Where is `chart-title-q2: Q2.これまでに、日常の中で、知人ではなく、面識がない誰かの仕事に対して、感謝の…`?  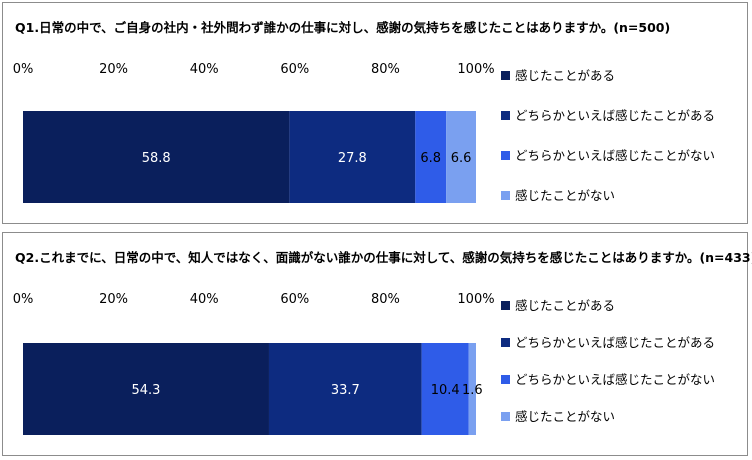
chart-title-q2: Q2.これまでに、日常の中で、知人ではなく、面識がない誰かの仕事に対して、感謝の… is located at coordinates (383, 257).